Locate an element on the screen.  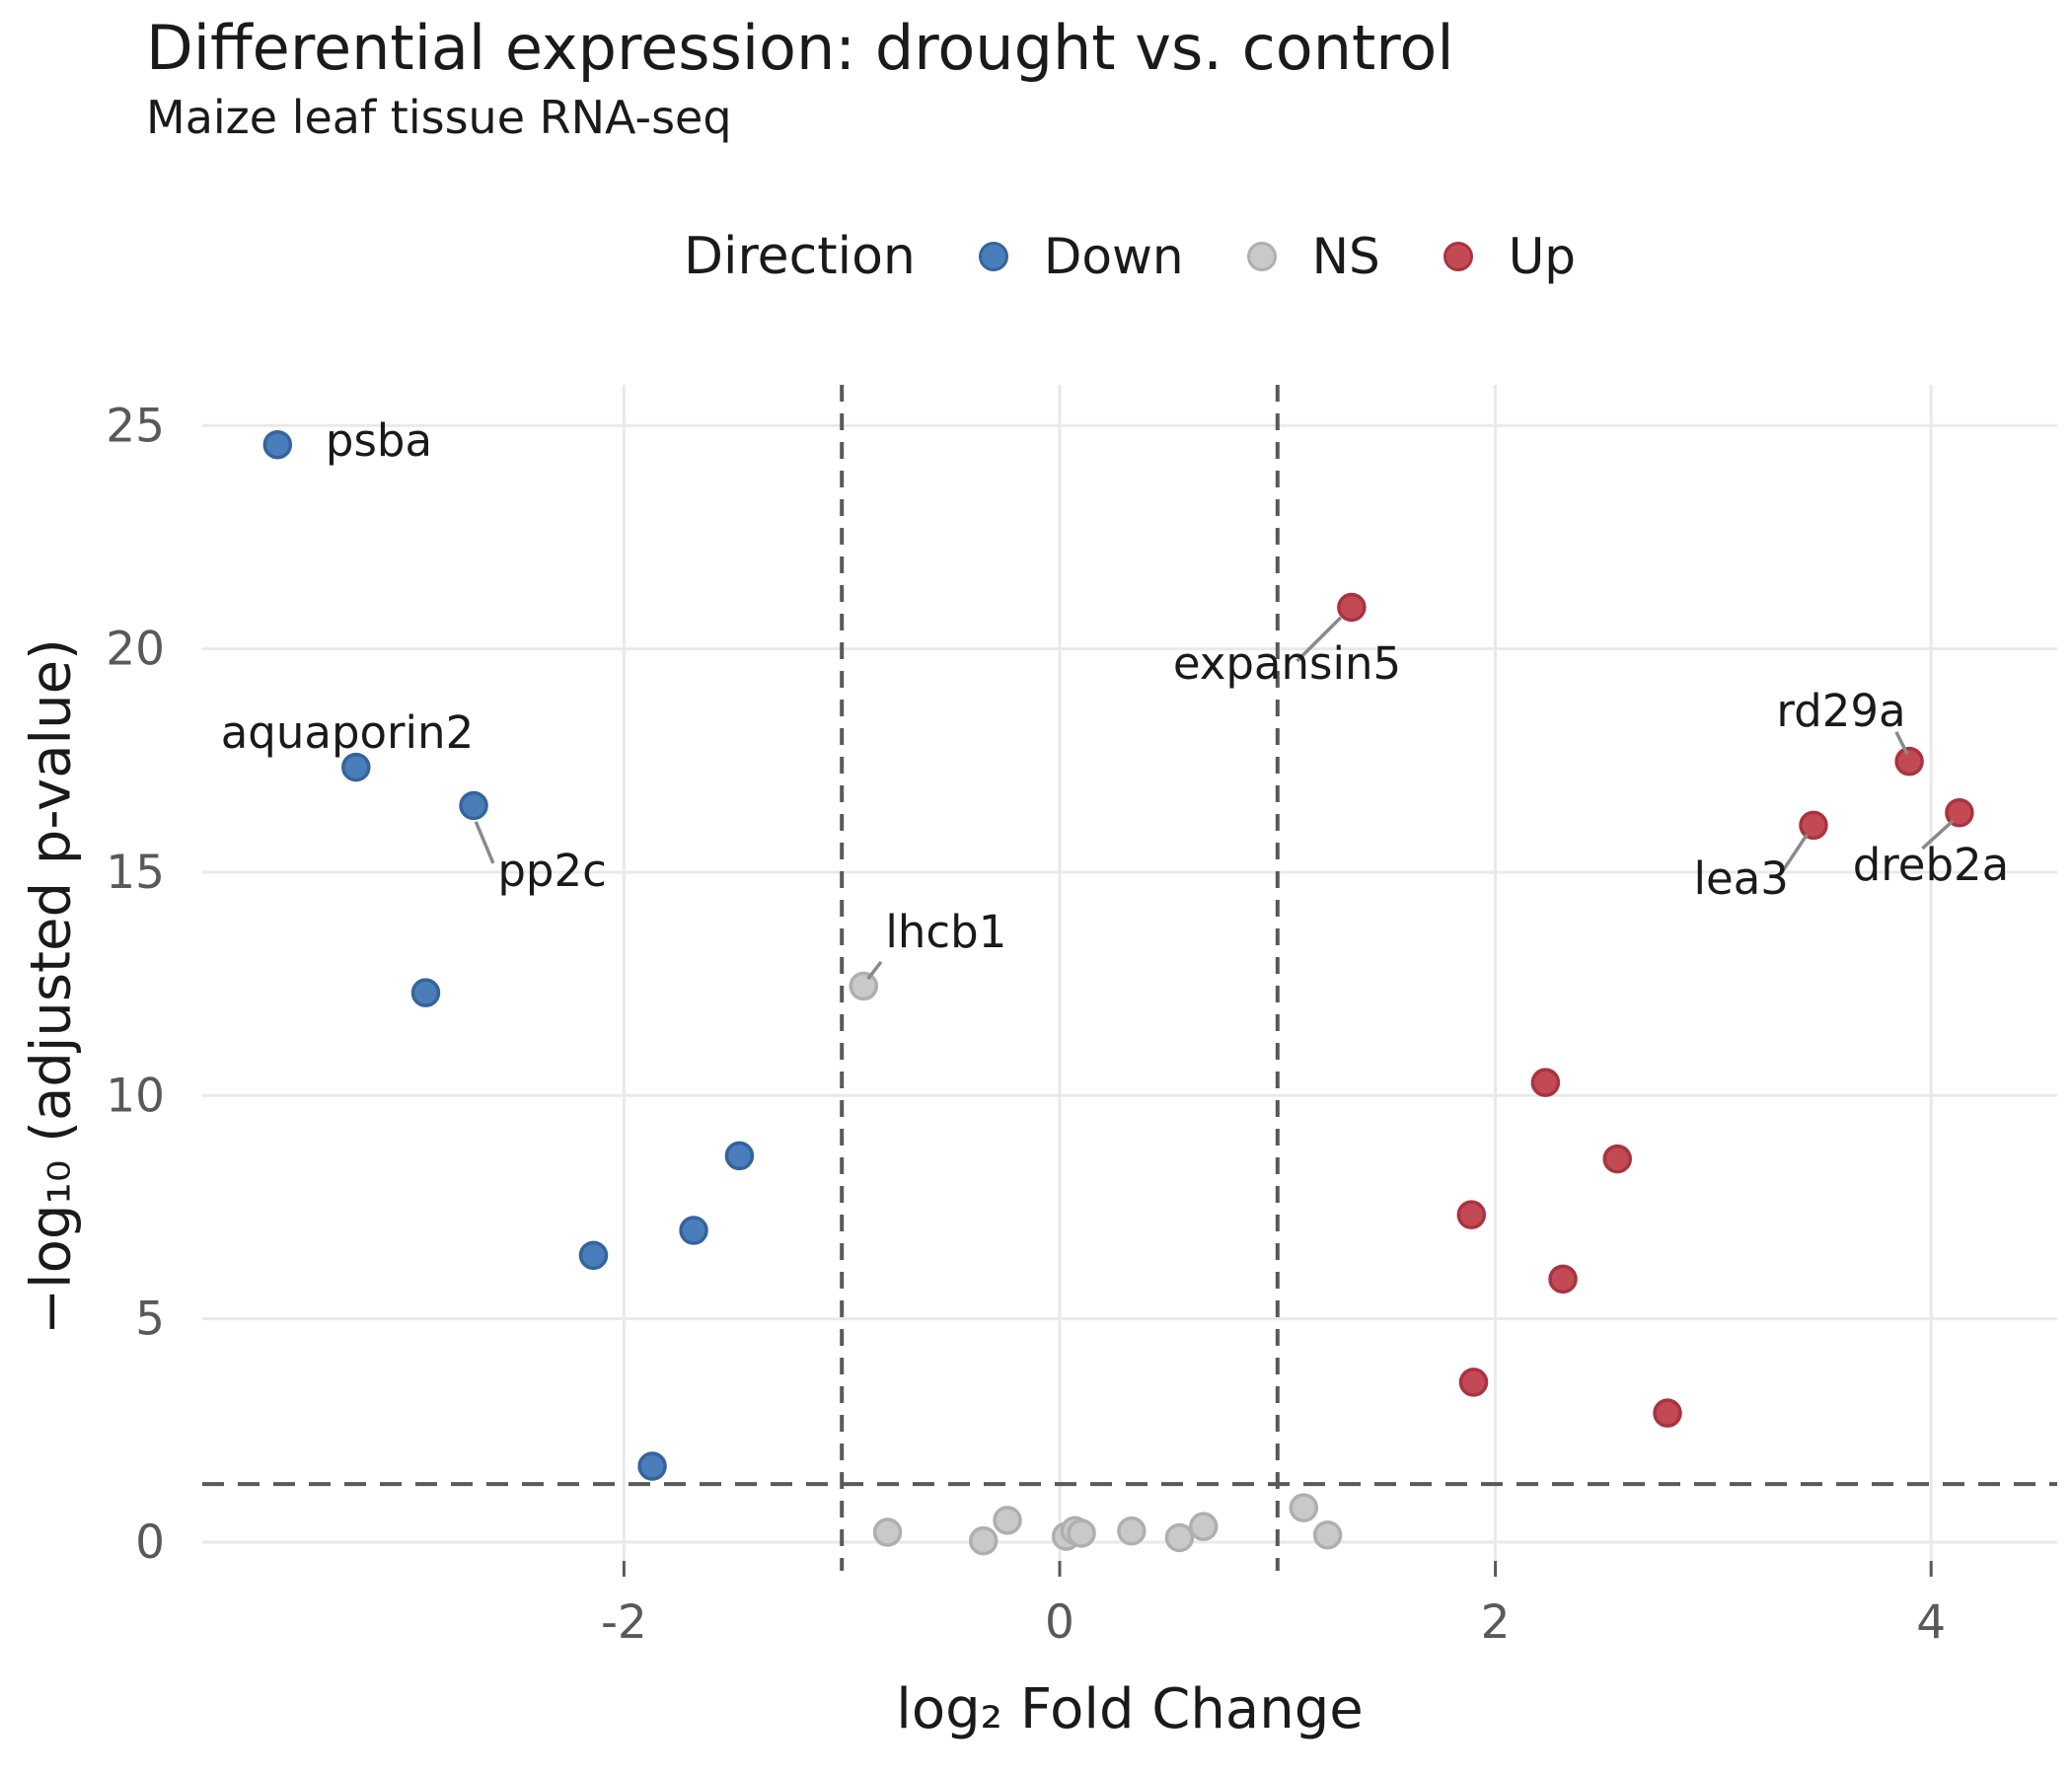
y-tick-label: 20 is located at coordinates (136, 650).